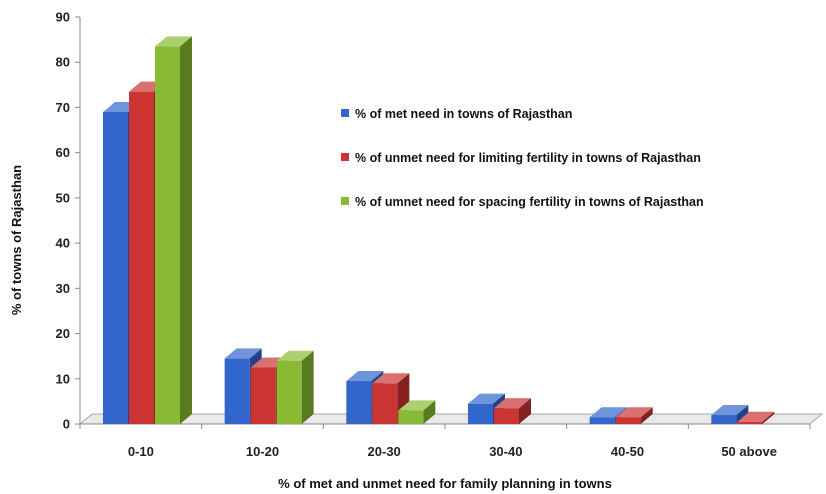 The image size is (826, 494). Describe the element at coordinates (63, 197) in the screenshot. I see `y-tick-label: 50` at that location.